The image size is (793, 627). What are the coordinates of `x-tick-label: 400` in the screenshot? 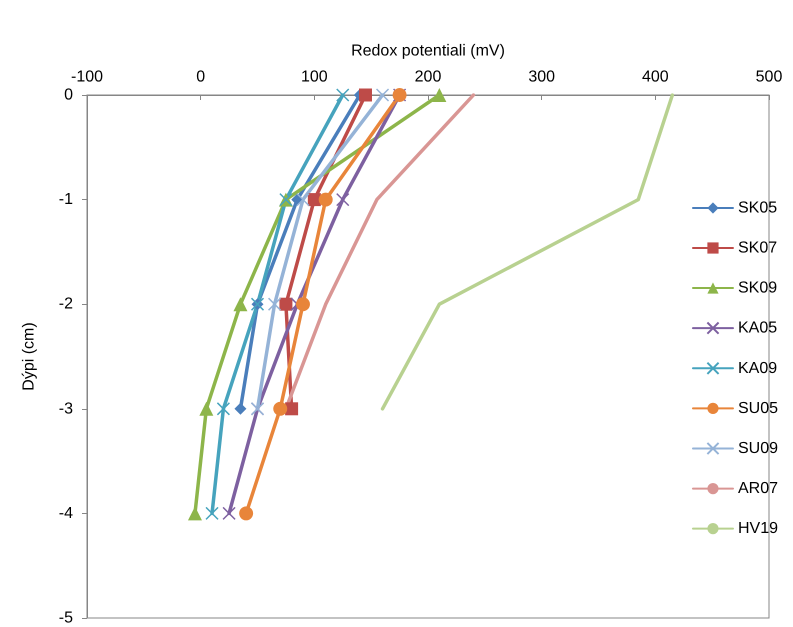 It's located at (655, 77).